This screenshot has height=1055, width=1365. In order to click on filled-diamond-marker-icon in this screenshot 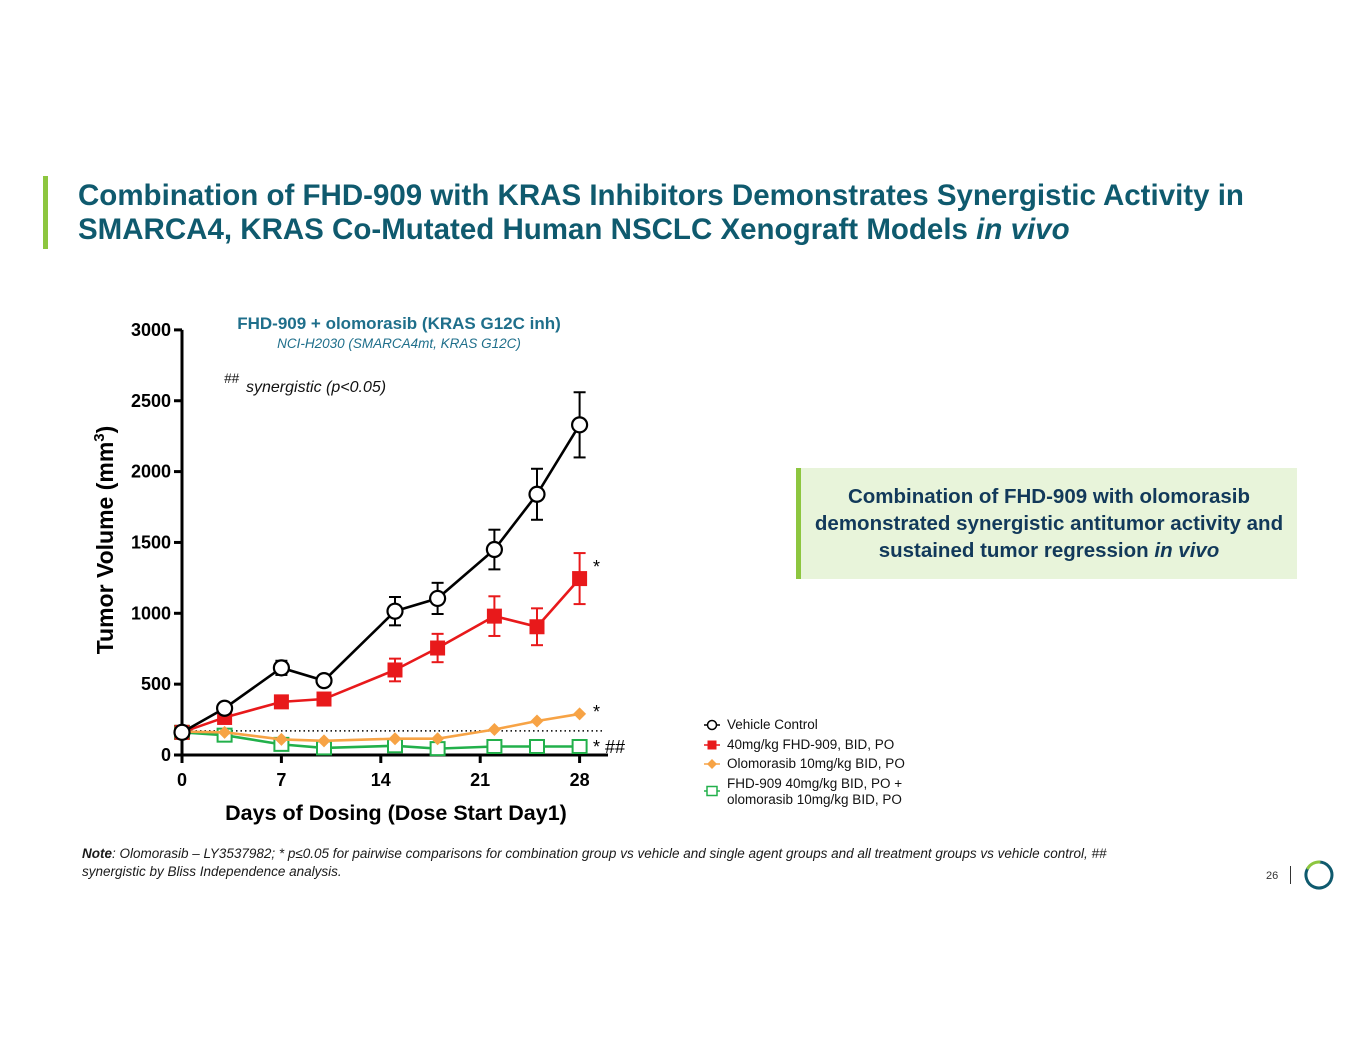, I will do `click(712, 764)`.